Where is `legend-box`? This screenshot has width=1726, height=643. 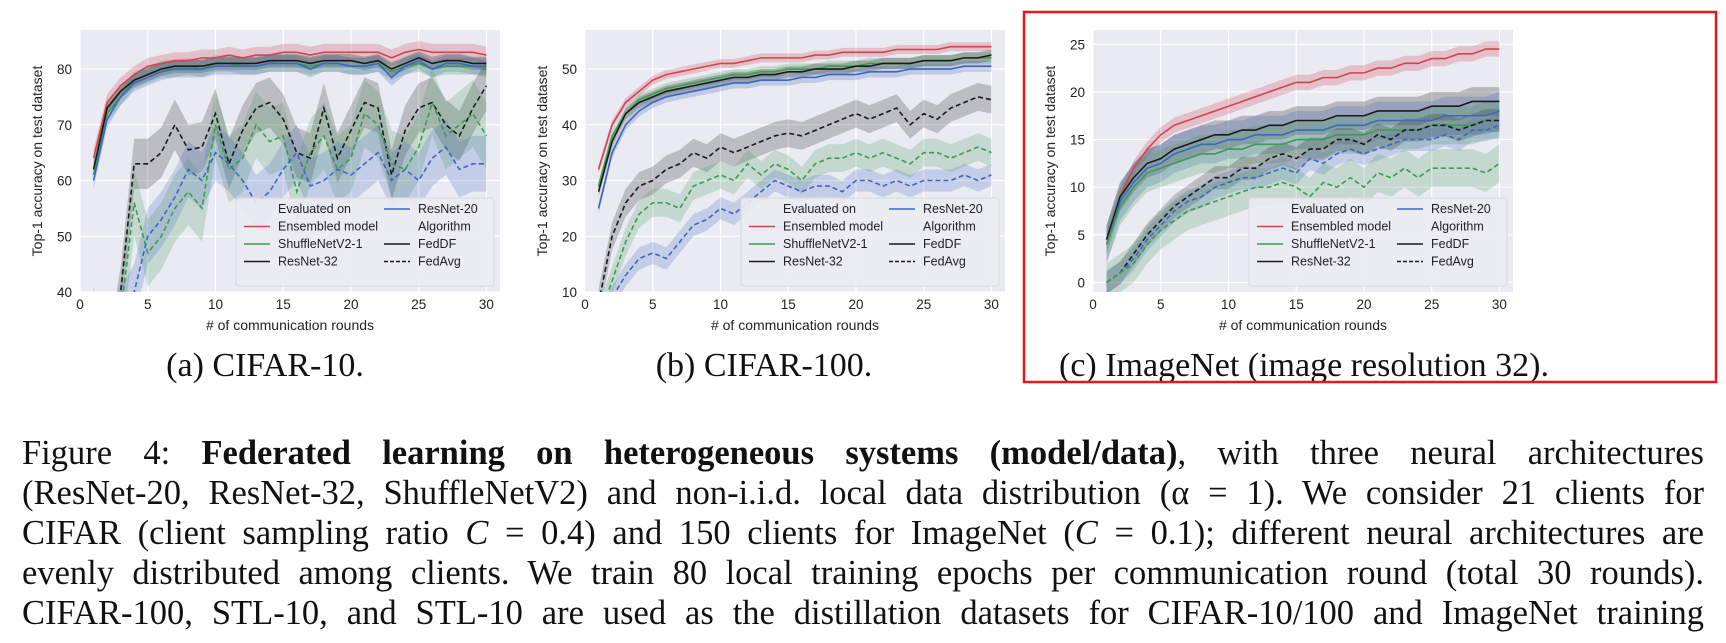 legend-box is located at coordinates (365, 242).